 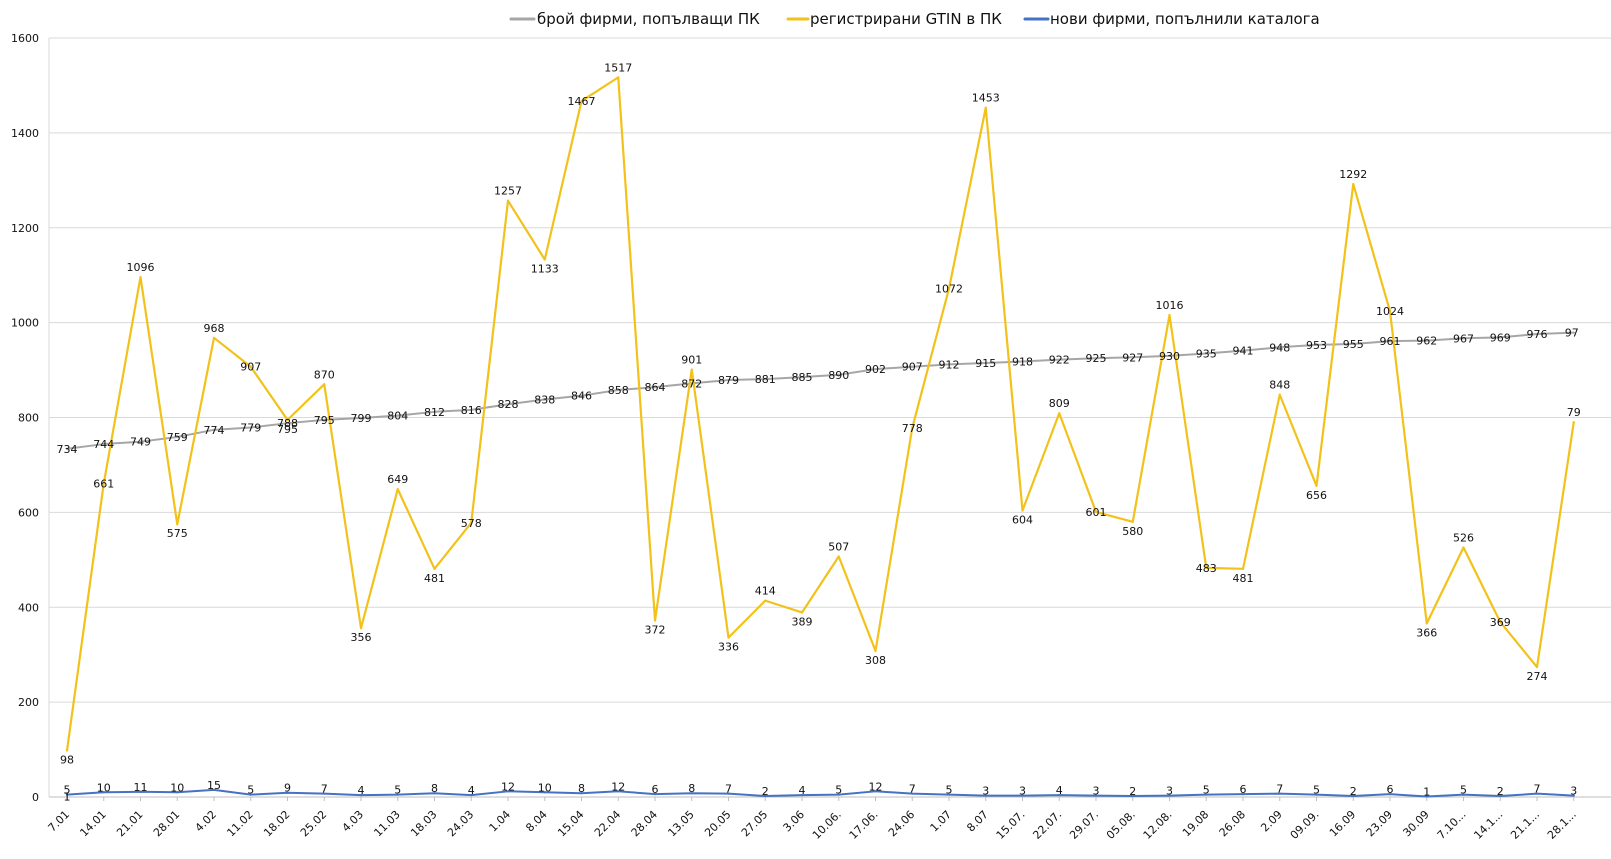 What do you see at coordinates (875, 369) in the screenshot?
I see `firms-series-data-label: 902` at bounding box center [875, 369].